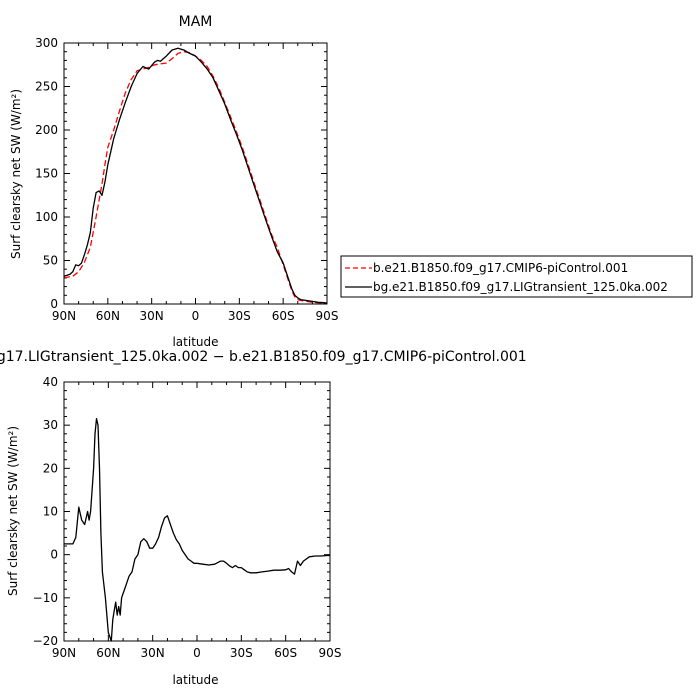 This screenshot has height=700, width=700. What do you see at coordinates (50, 382) in the screenshot?
I see `y-tick-label: 40` at bounding box center [50, 382].